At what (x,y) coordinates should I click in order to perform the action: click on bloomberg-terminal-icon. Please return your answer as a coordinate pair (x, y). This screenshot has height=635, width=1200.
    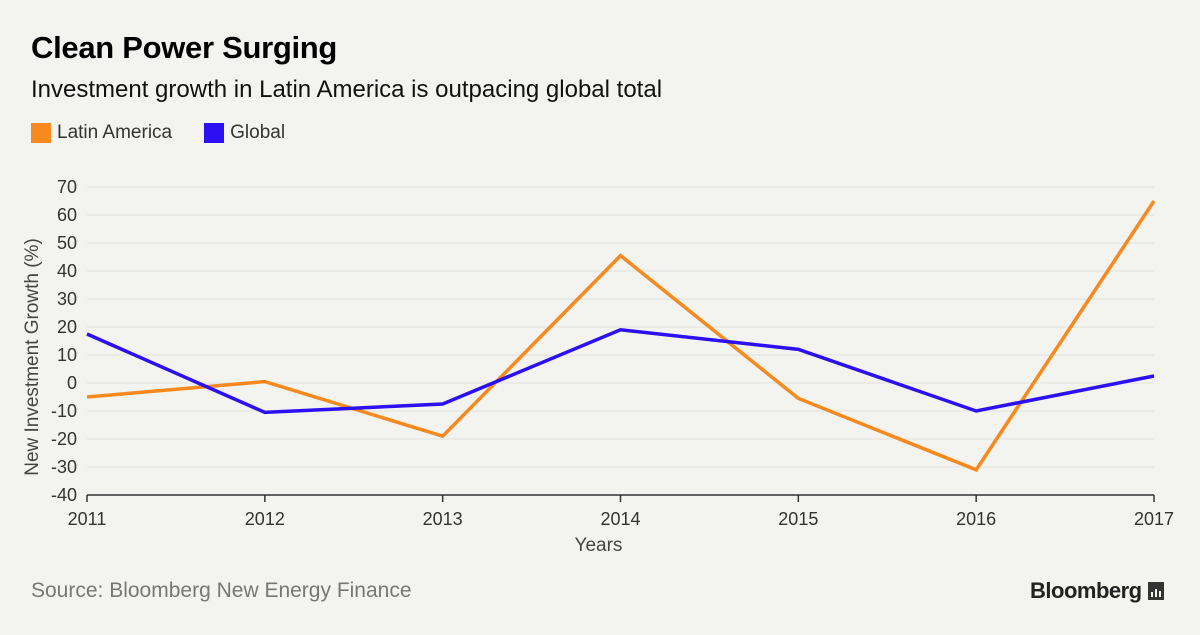
    Looking at the image, I should click on (1155, 591).